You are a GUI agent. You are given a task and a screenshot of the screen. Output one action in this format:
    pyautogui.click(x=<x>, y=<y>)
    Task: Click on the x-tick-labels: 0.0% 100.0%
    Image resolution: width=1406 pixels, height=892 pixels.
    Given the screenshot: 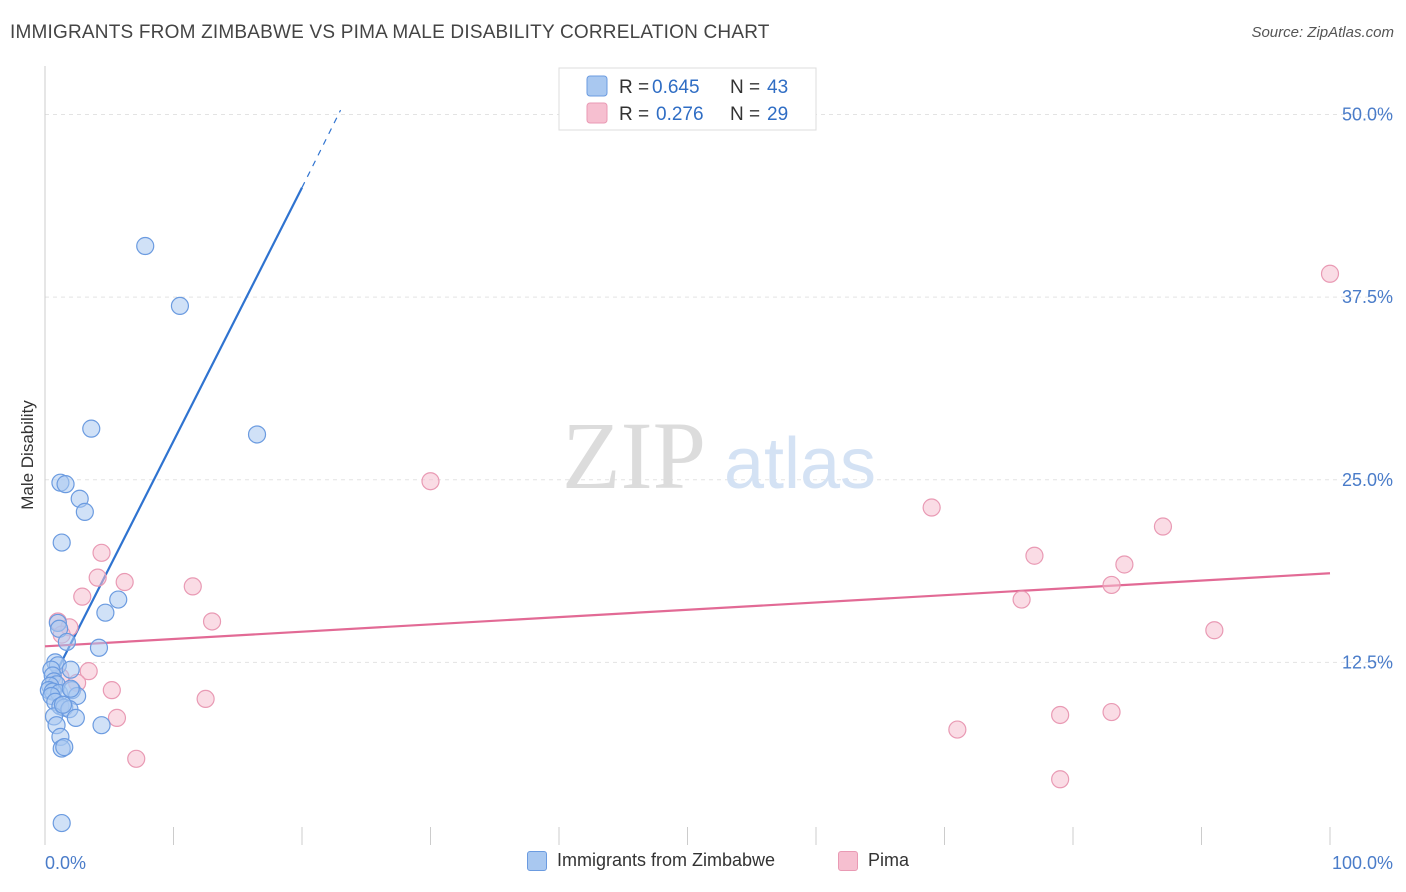 What is the action you would take?
    pyautogui.click(x=719, y=863)
    